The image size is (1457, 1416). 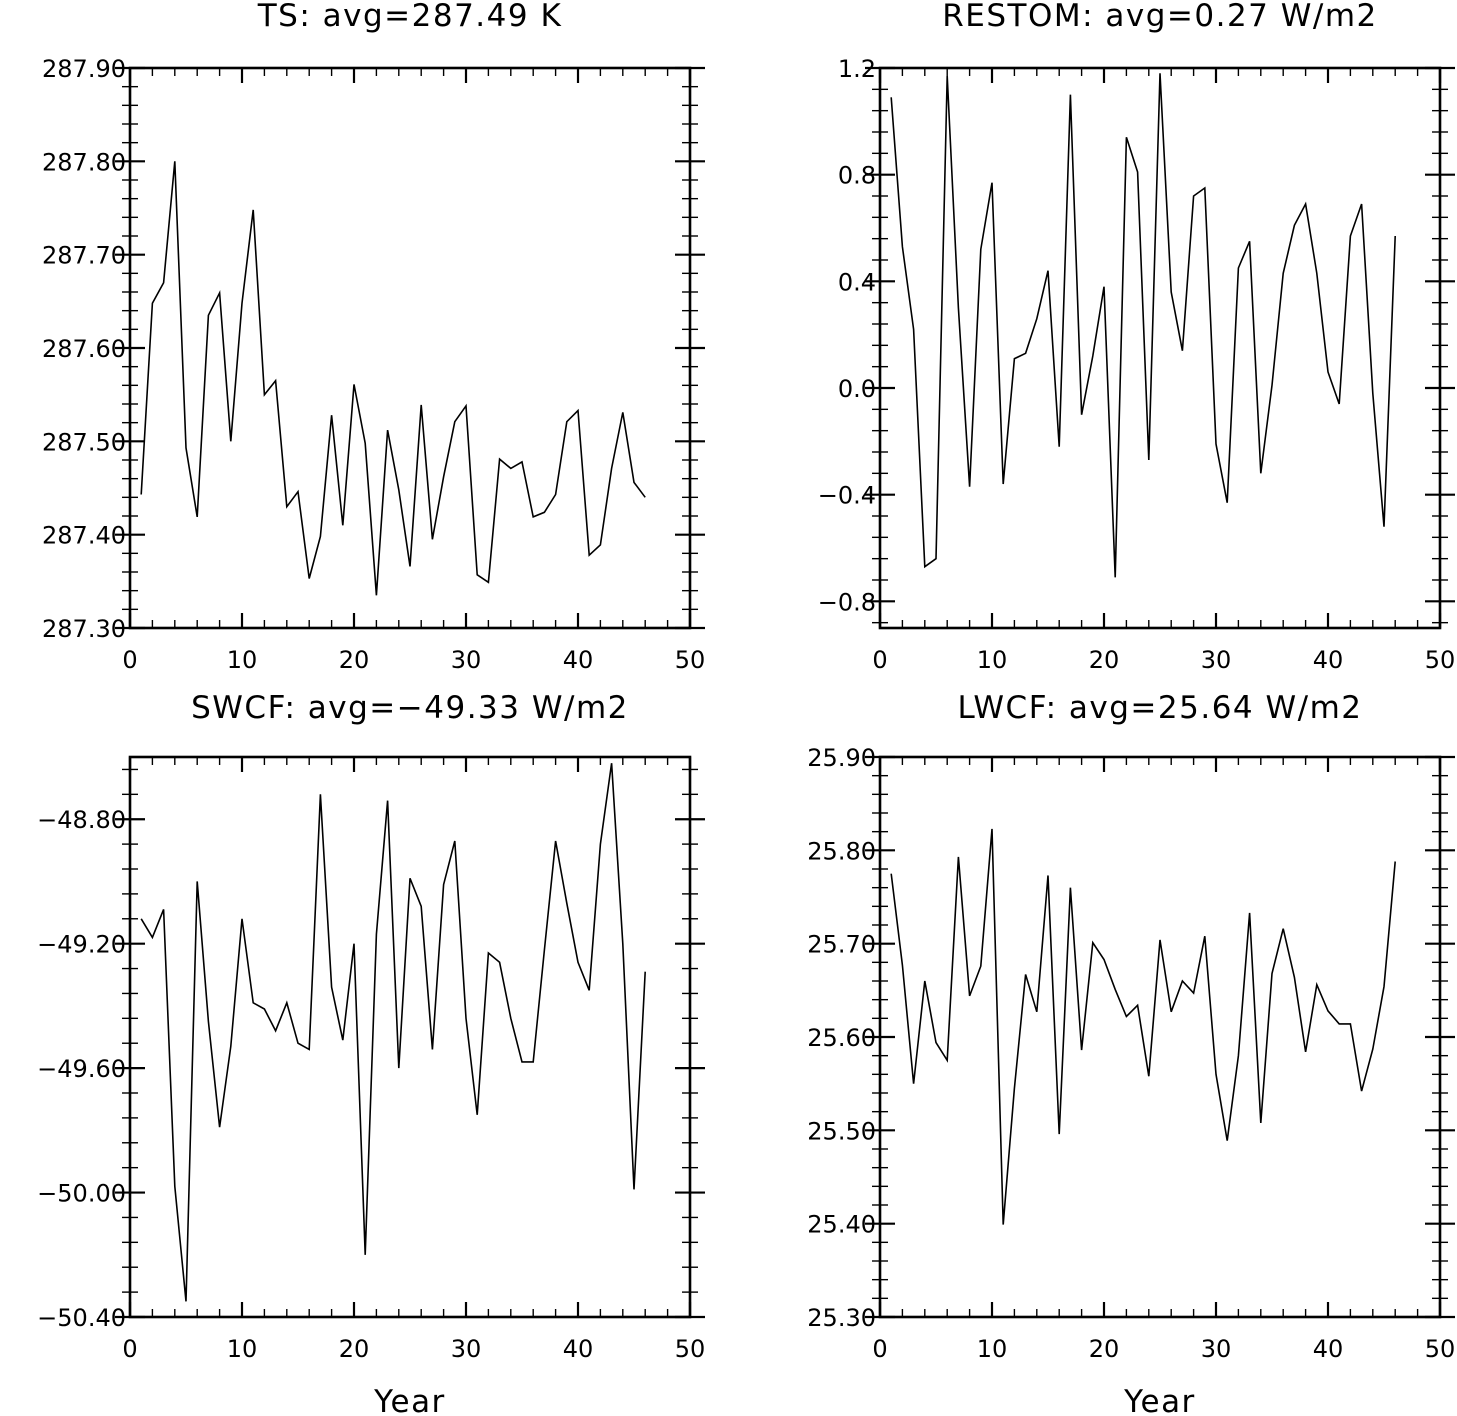 I want to click on y-tick-label: 25.50, so click(x=841, y=1131).